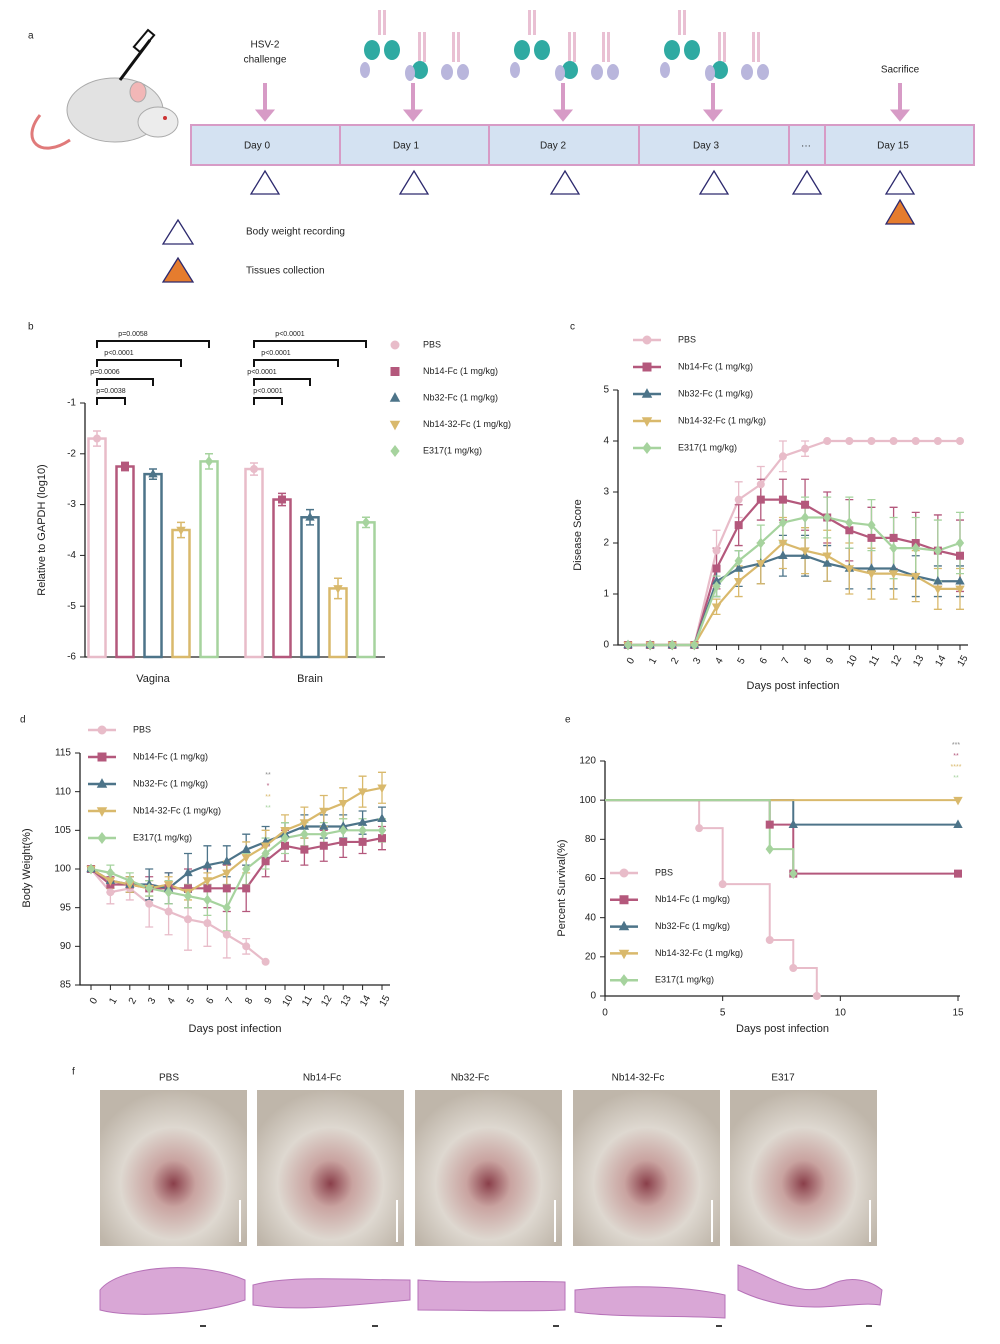 The height and width of the screenshot is (1344, 1000). I want to click on group-label: Nb14-32-Fc, so click(638, 1078).